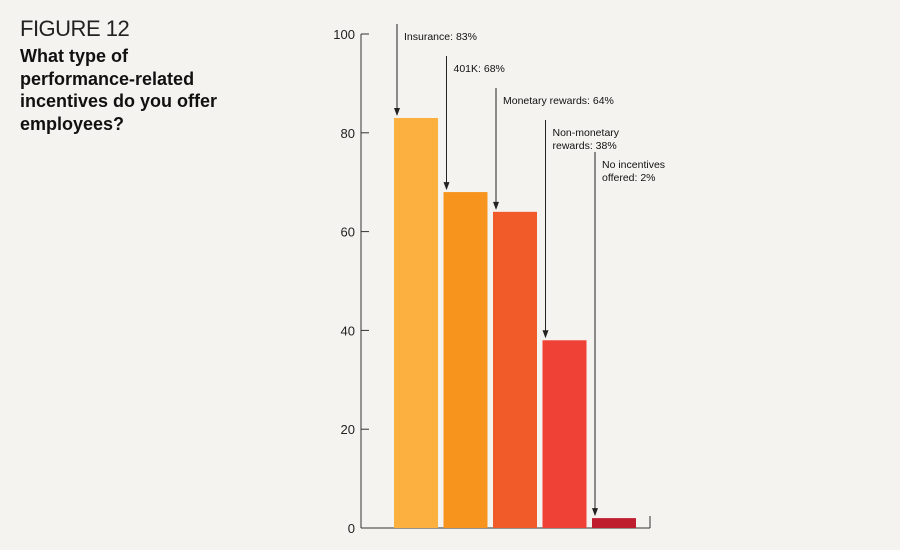 The image size is (900, 550). What do you see at coordinates (351, 528) in the screenshot?
I see `y-tick-label: 0` at bounding box center [351, 528].